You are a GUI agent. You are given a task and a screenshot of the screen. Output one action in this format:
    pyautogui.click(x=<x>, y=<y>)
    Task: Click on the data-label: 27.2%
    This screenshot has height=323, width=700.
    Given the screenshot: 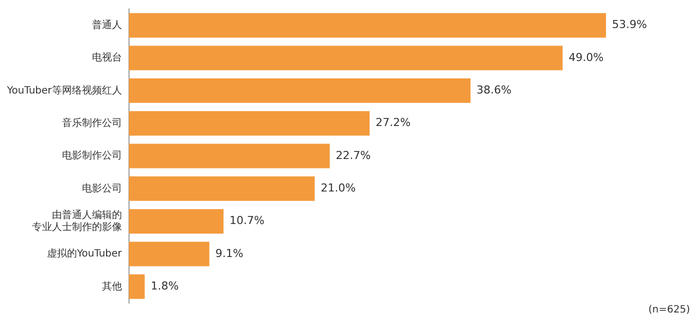 What is the action you would take?
    pyautogui.click(x=393, y=123)
    